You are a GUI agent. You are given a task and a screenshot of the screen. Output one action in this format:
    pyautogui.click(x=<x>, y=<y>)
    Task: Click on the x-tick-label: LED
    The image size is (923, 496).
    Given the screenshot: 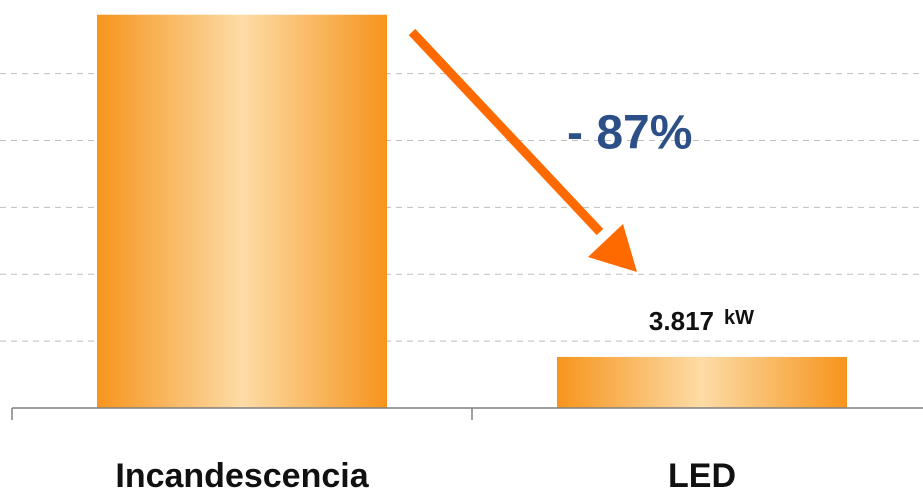 What is the action you would take?
    pyautogui.click(x=702, y=476)
    